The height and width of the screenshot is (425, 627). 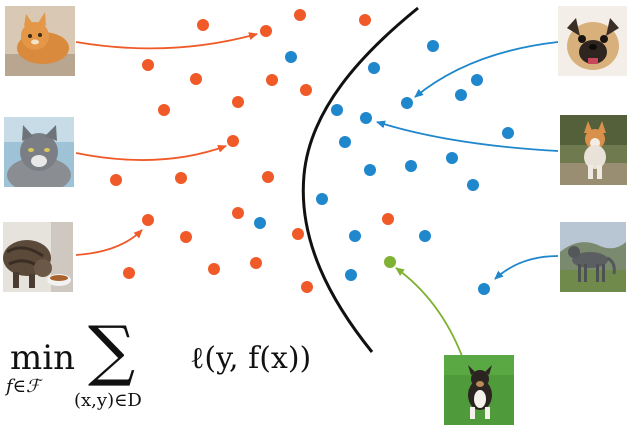 I want to click on arrow-query, so click(x=429, y=312).